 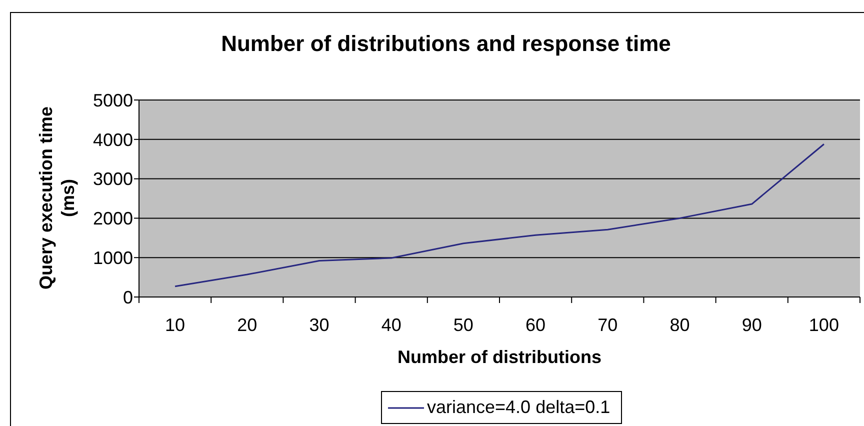 I want to click on y-tick-label: 0, so click(x=127, y=297).